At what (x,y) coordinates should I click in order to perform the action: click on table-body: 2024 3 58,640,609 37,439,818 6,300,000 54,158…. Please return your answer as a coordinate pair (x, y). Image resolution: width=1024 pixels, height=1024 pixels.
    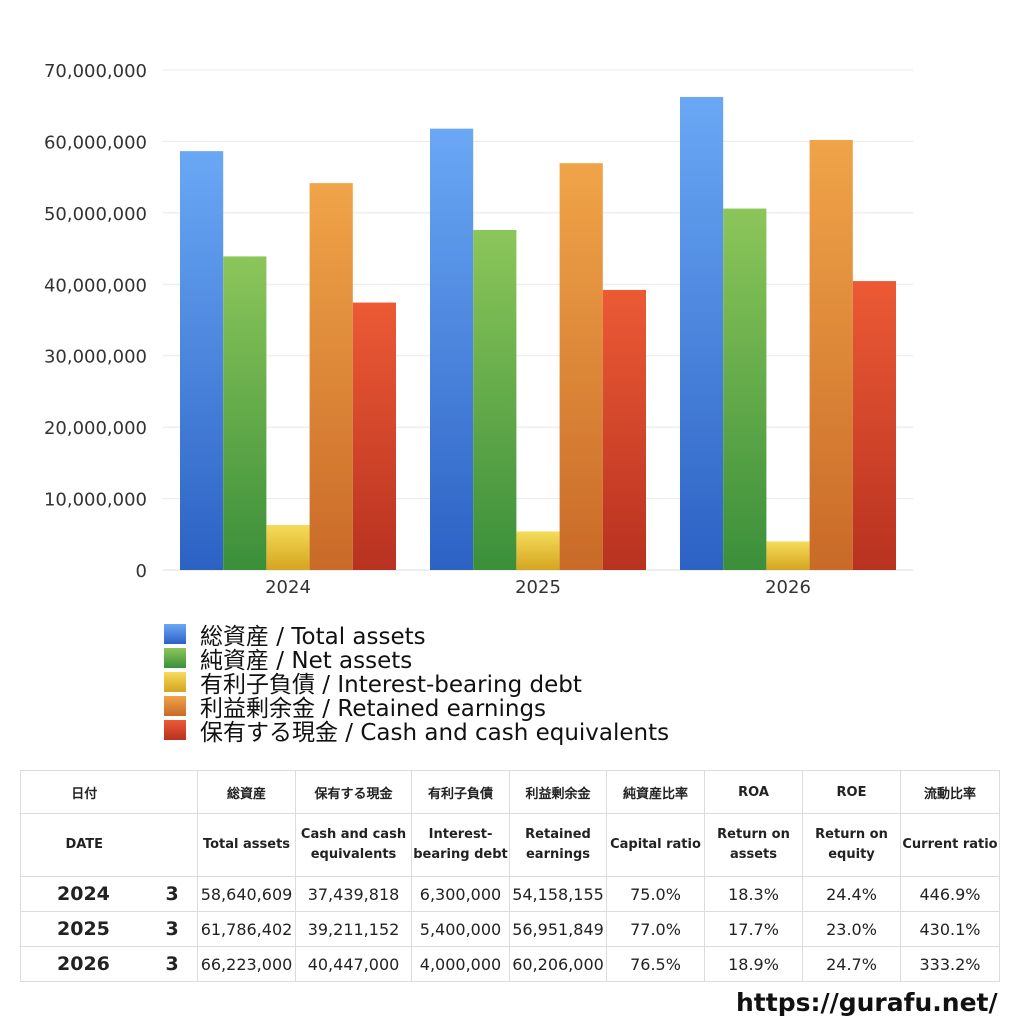
    Looking at the image, I should click on (510, 929).